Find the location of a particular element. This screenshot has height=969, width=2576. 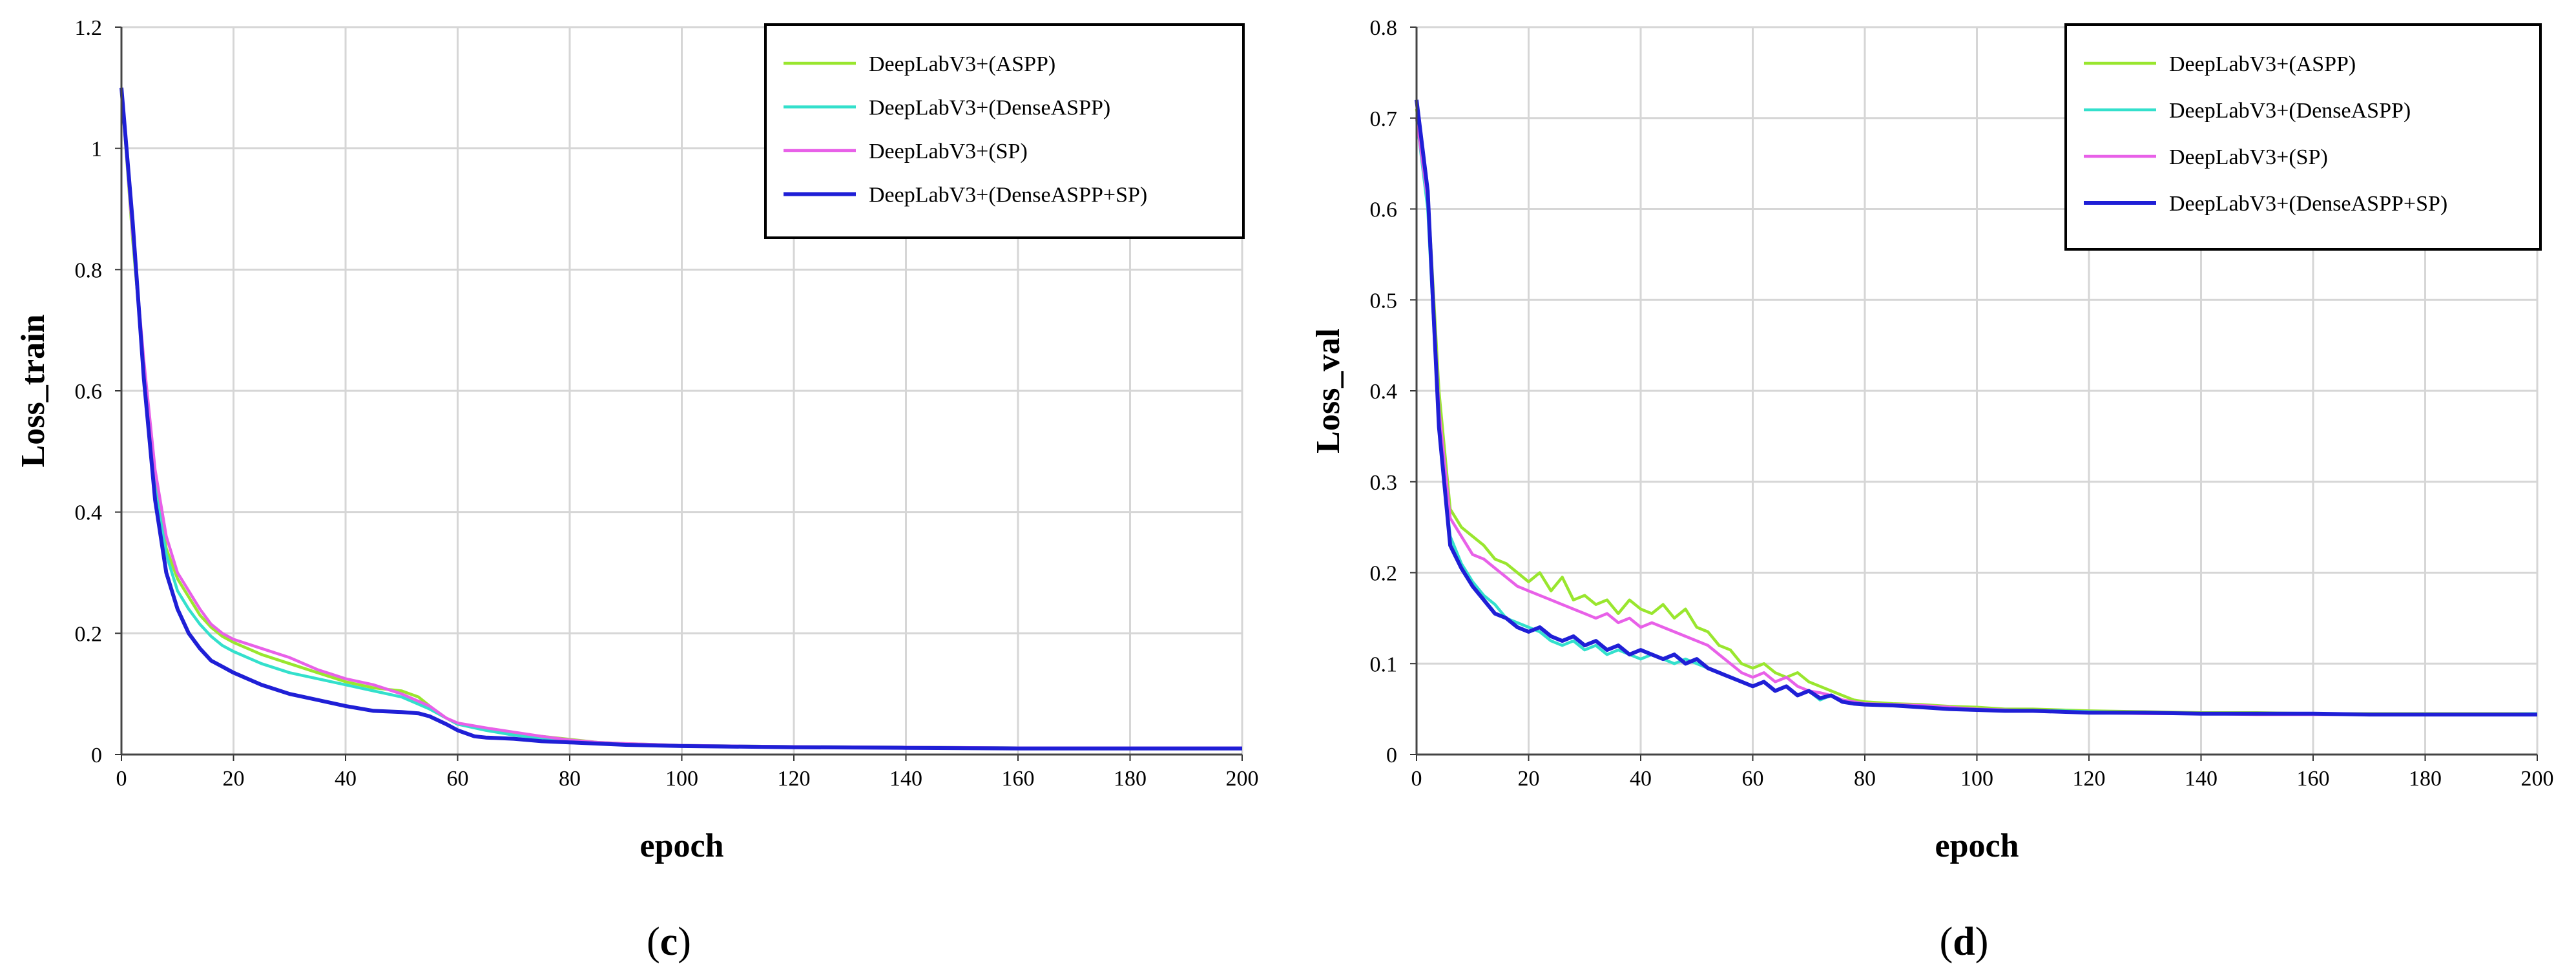

y-tick-label: 0.3 is located at coordinates (1384, 483).